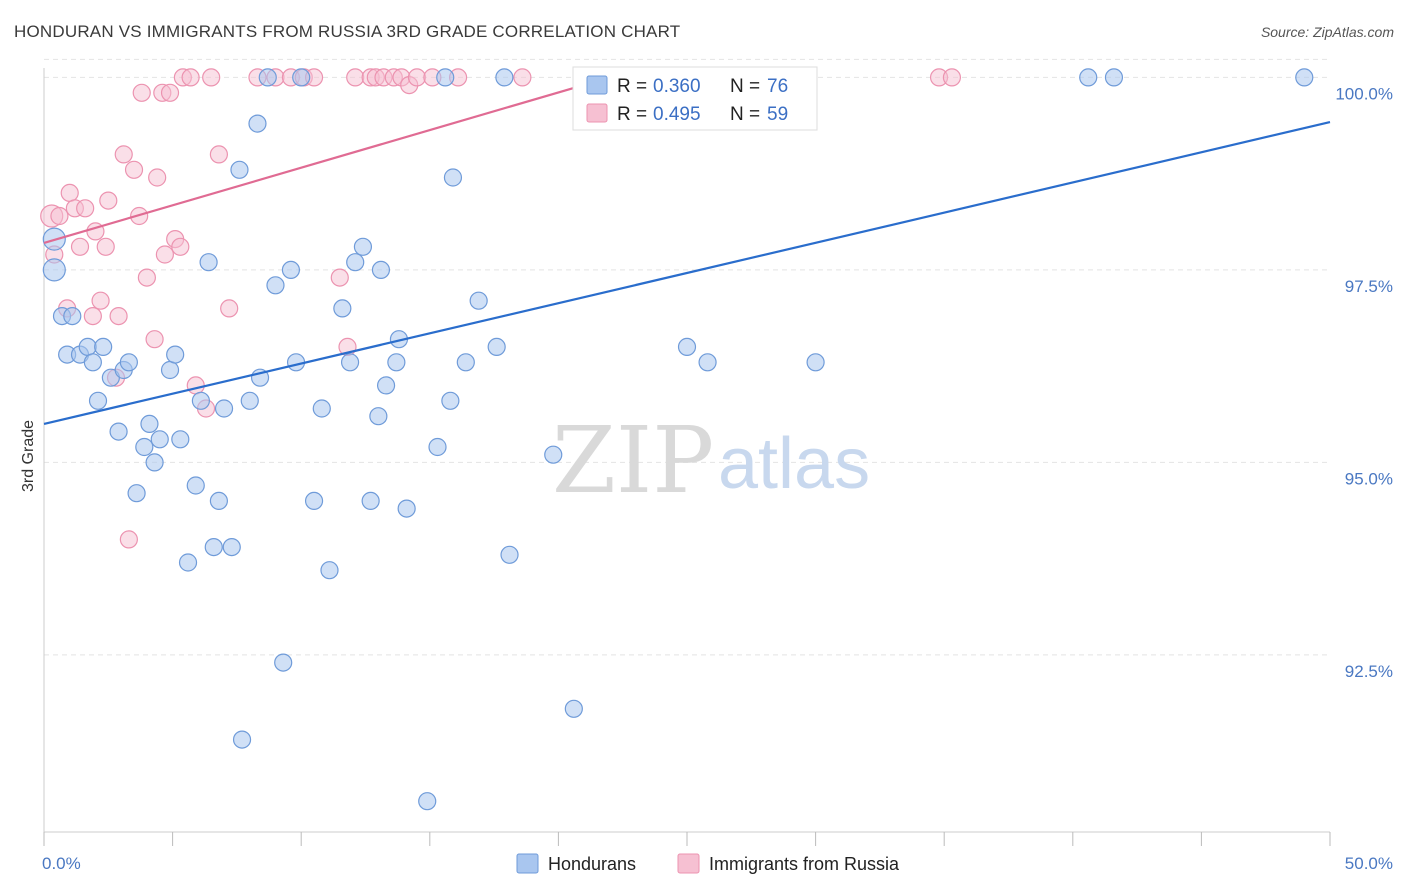 The height and width of the screenshot is (892, 1406). What do you see at coordinates (695, 98) in the screenshot?
I see `correlation-legend: R = 0.360 N = 76 R = 0.495 N = 59` at bounding box center [695, 98].